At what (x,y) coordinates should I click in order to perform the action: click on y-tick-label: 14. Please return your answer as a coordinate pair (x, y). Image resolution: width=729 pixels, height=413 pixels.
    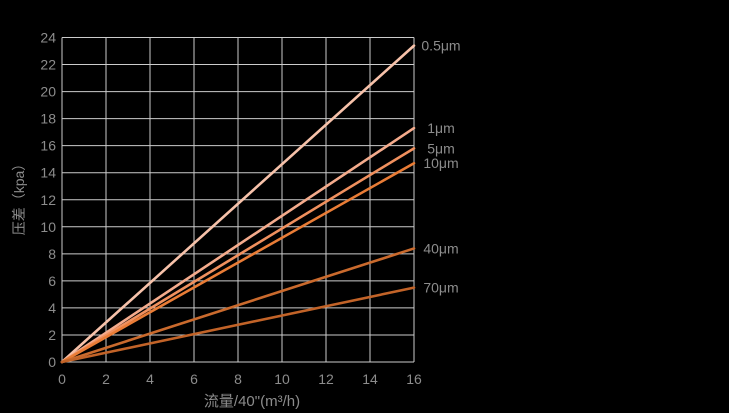
    Looking at the image, I should click on (48, 173).